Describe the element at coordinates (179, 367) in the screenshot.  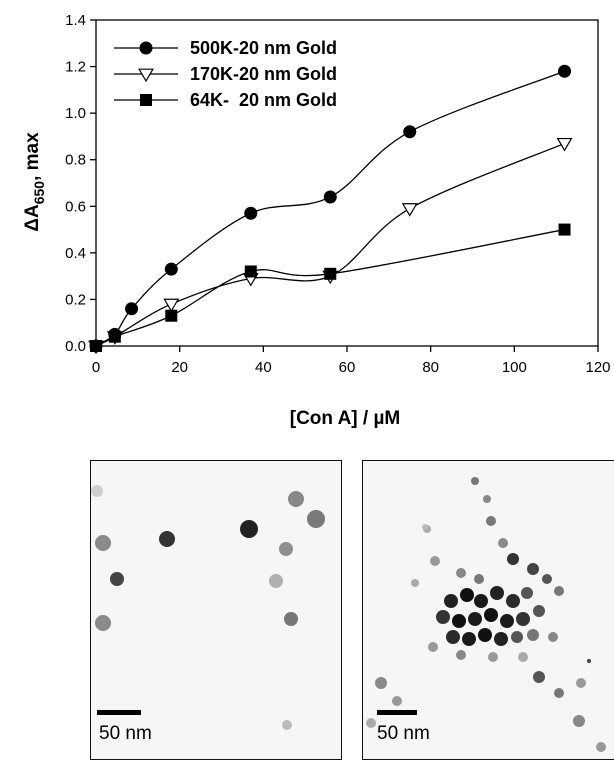
I see `x-tick-label-1: 20` at that location.